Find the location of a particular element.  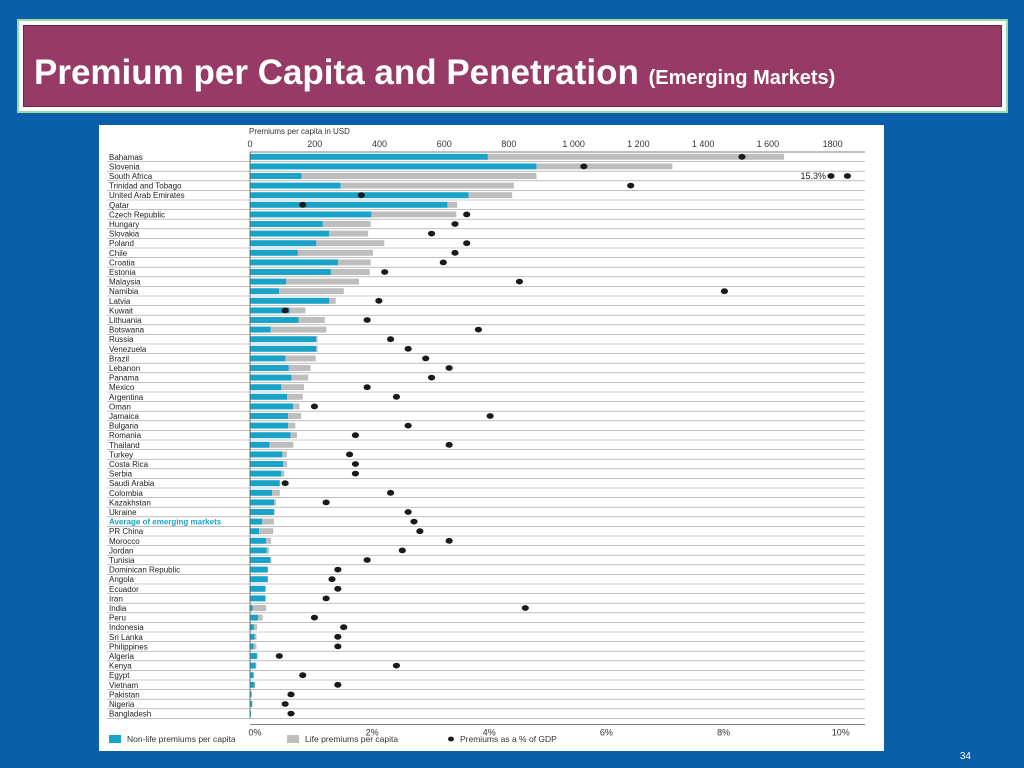

category-label: Ukraine is located at coordinates (123, 512).